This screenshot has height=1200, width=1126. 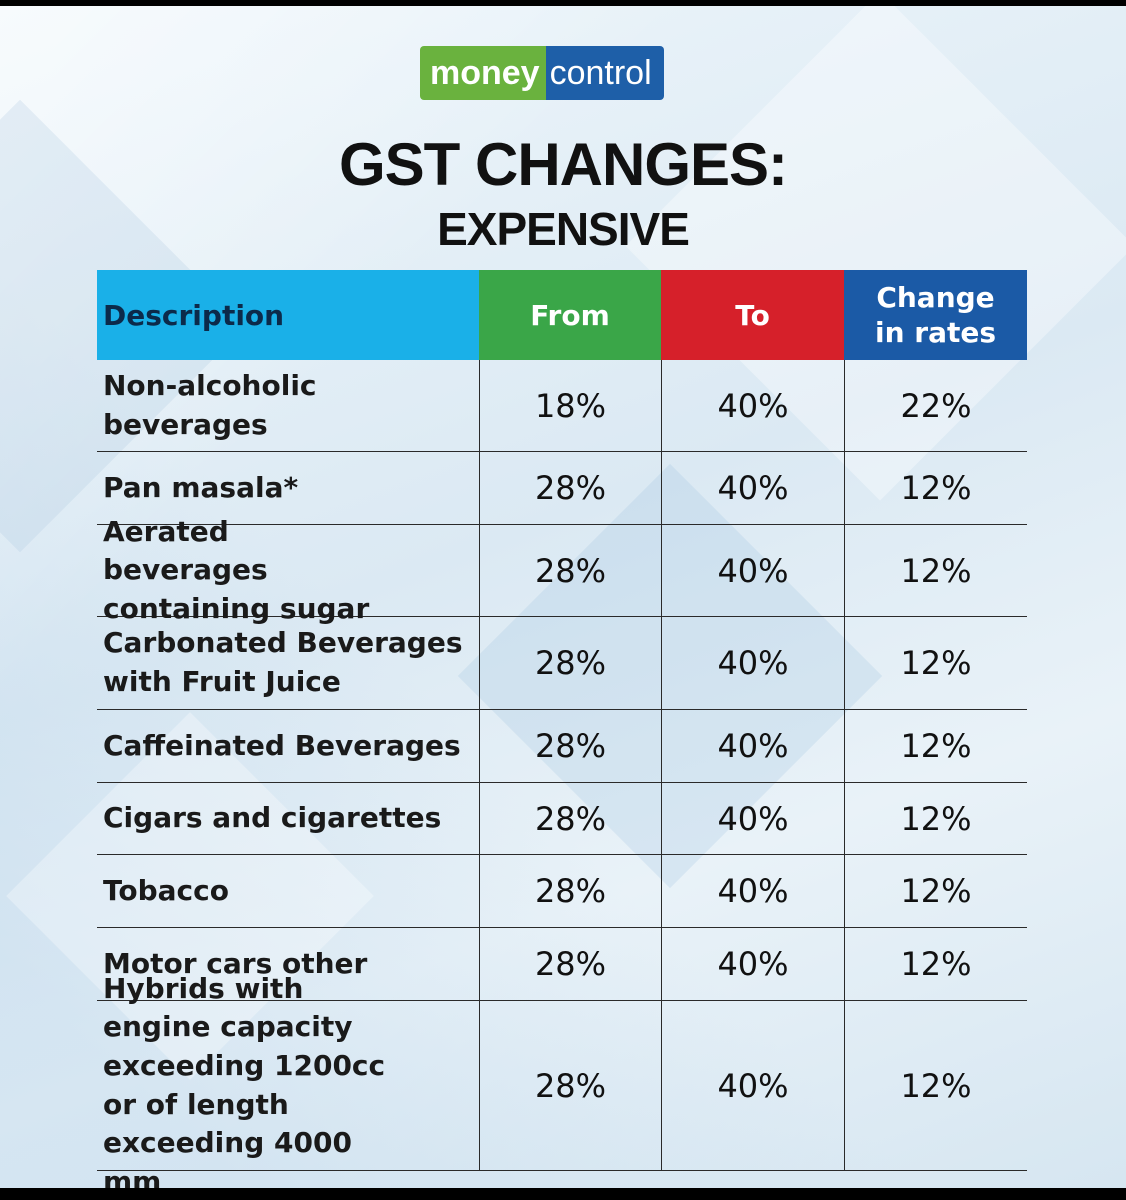 I want to click on table-header: Description From To Change in rates, so click(x=562, y=315).